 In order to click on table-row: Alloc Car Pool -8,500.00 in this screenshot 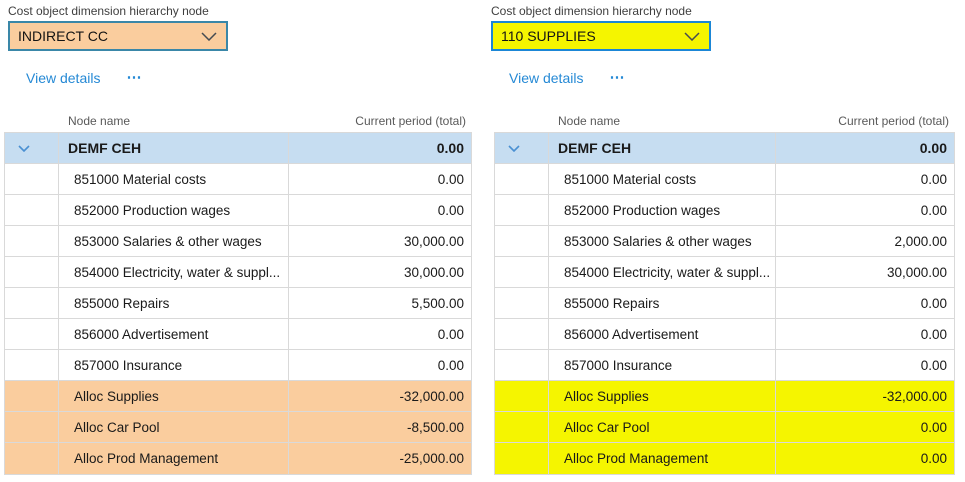, I will do `click(238, 427)`.